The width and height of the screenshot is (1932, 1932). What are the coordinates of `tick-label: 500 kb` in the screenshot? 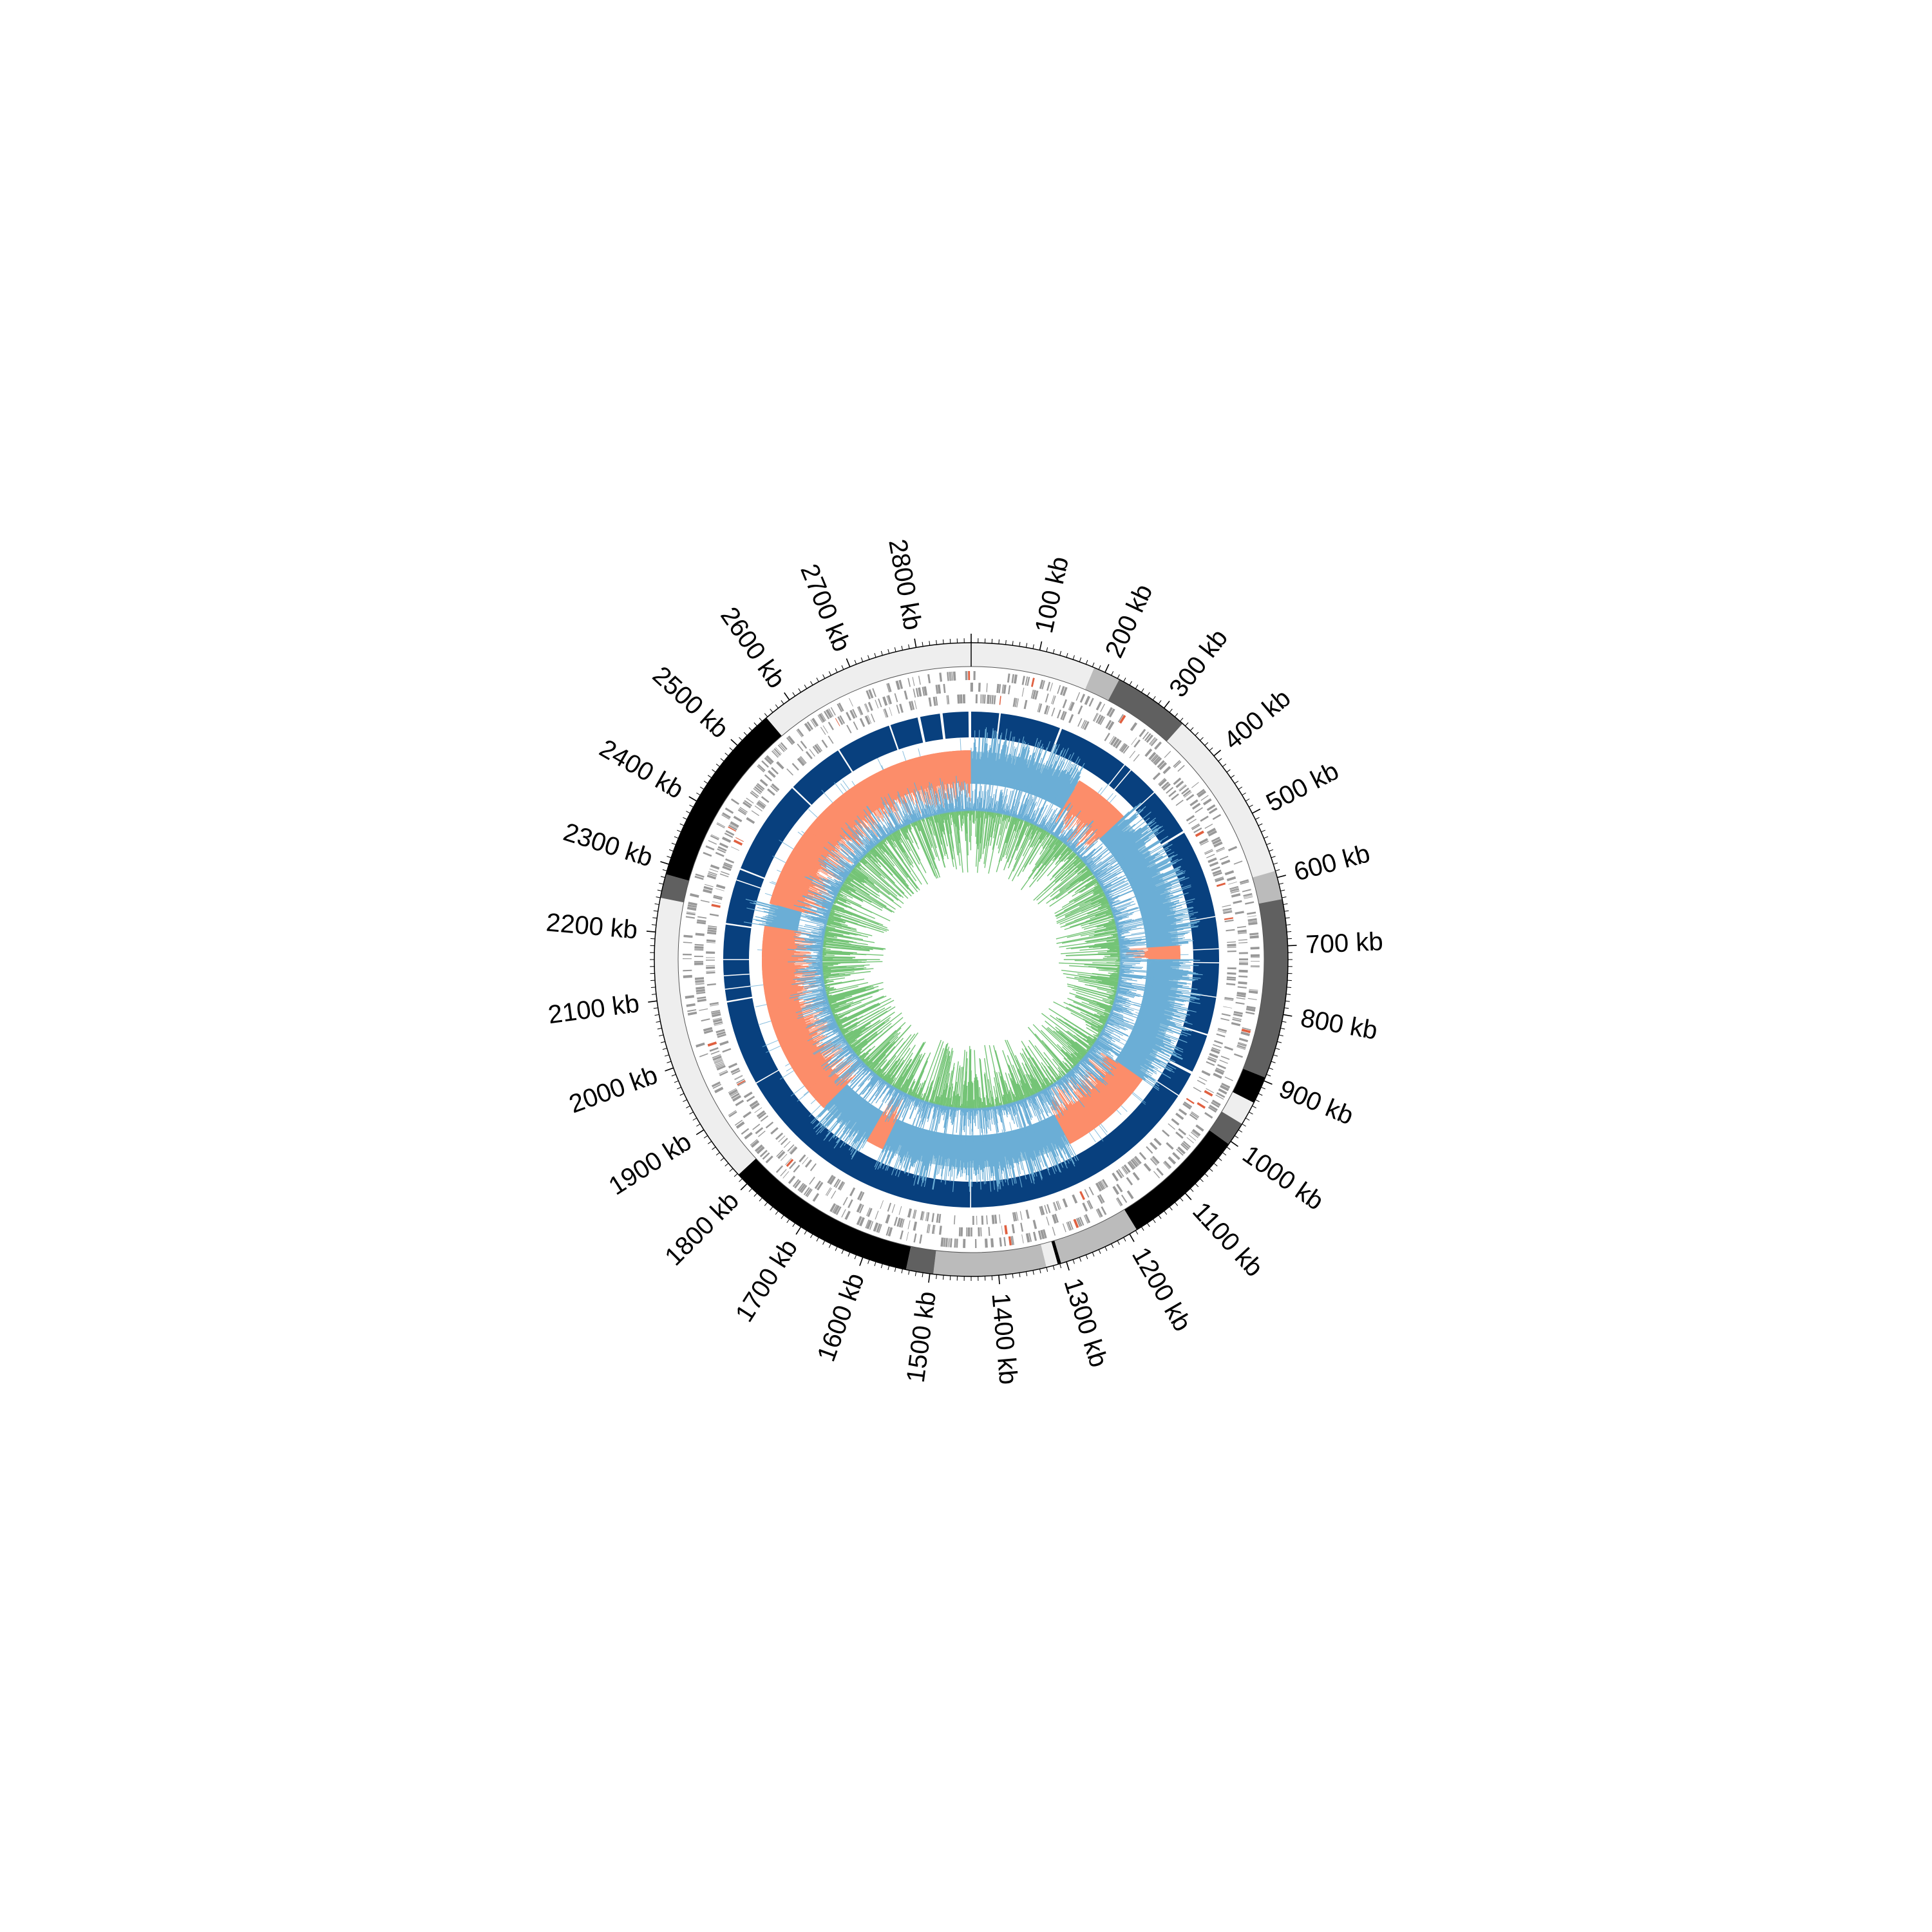 It's located at (1302, 787).